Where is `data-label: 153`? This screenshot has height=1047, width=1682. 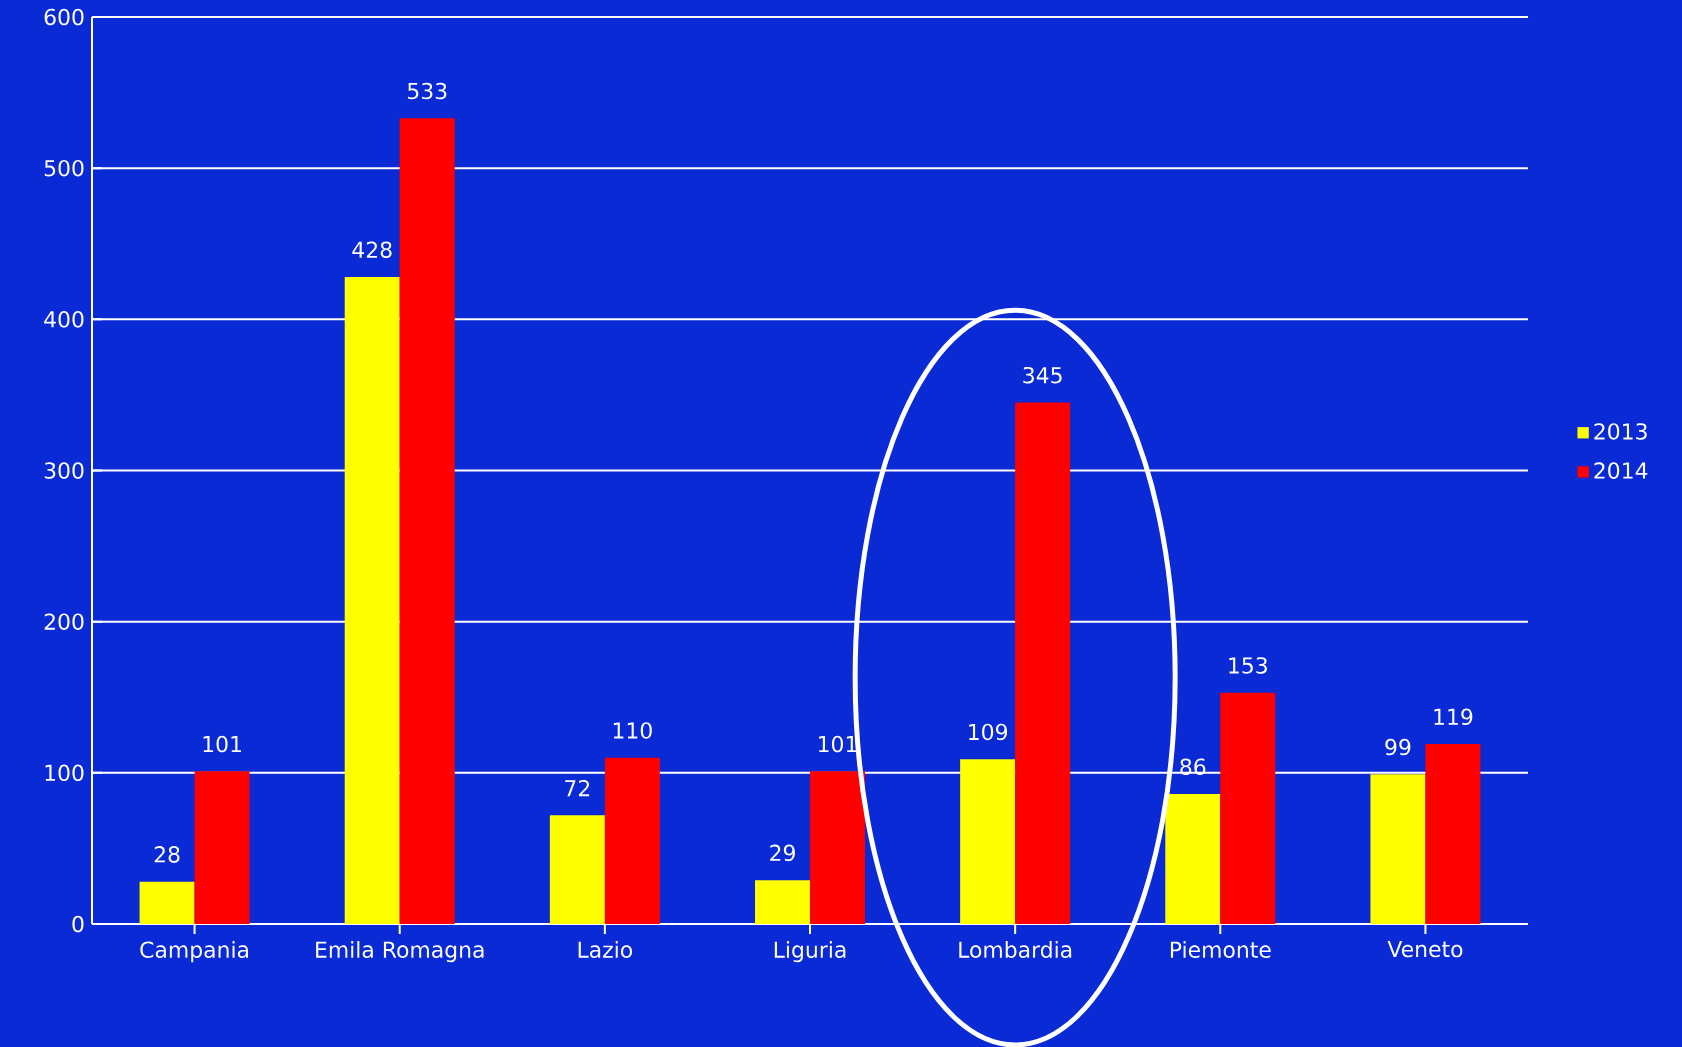 data-label: 153 is located at coordinates (1248, 665).